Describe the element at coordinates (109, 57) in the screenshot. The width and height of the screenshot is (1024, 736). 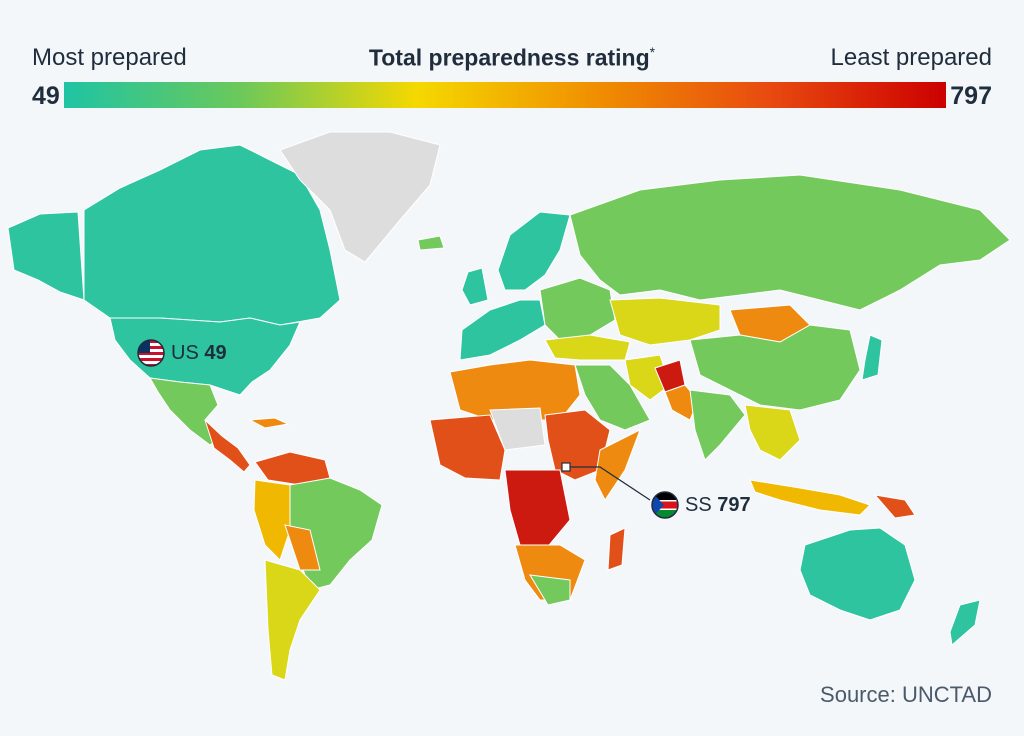
I see `most-prepared-label: Most prepared` at that location.